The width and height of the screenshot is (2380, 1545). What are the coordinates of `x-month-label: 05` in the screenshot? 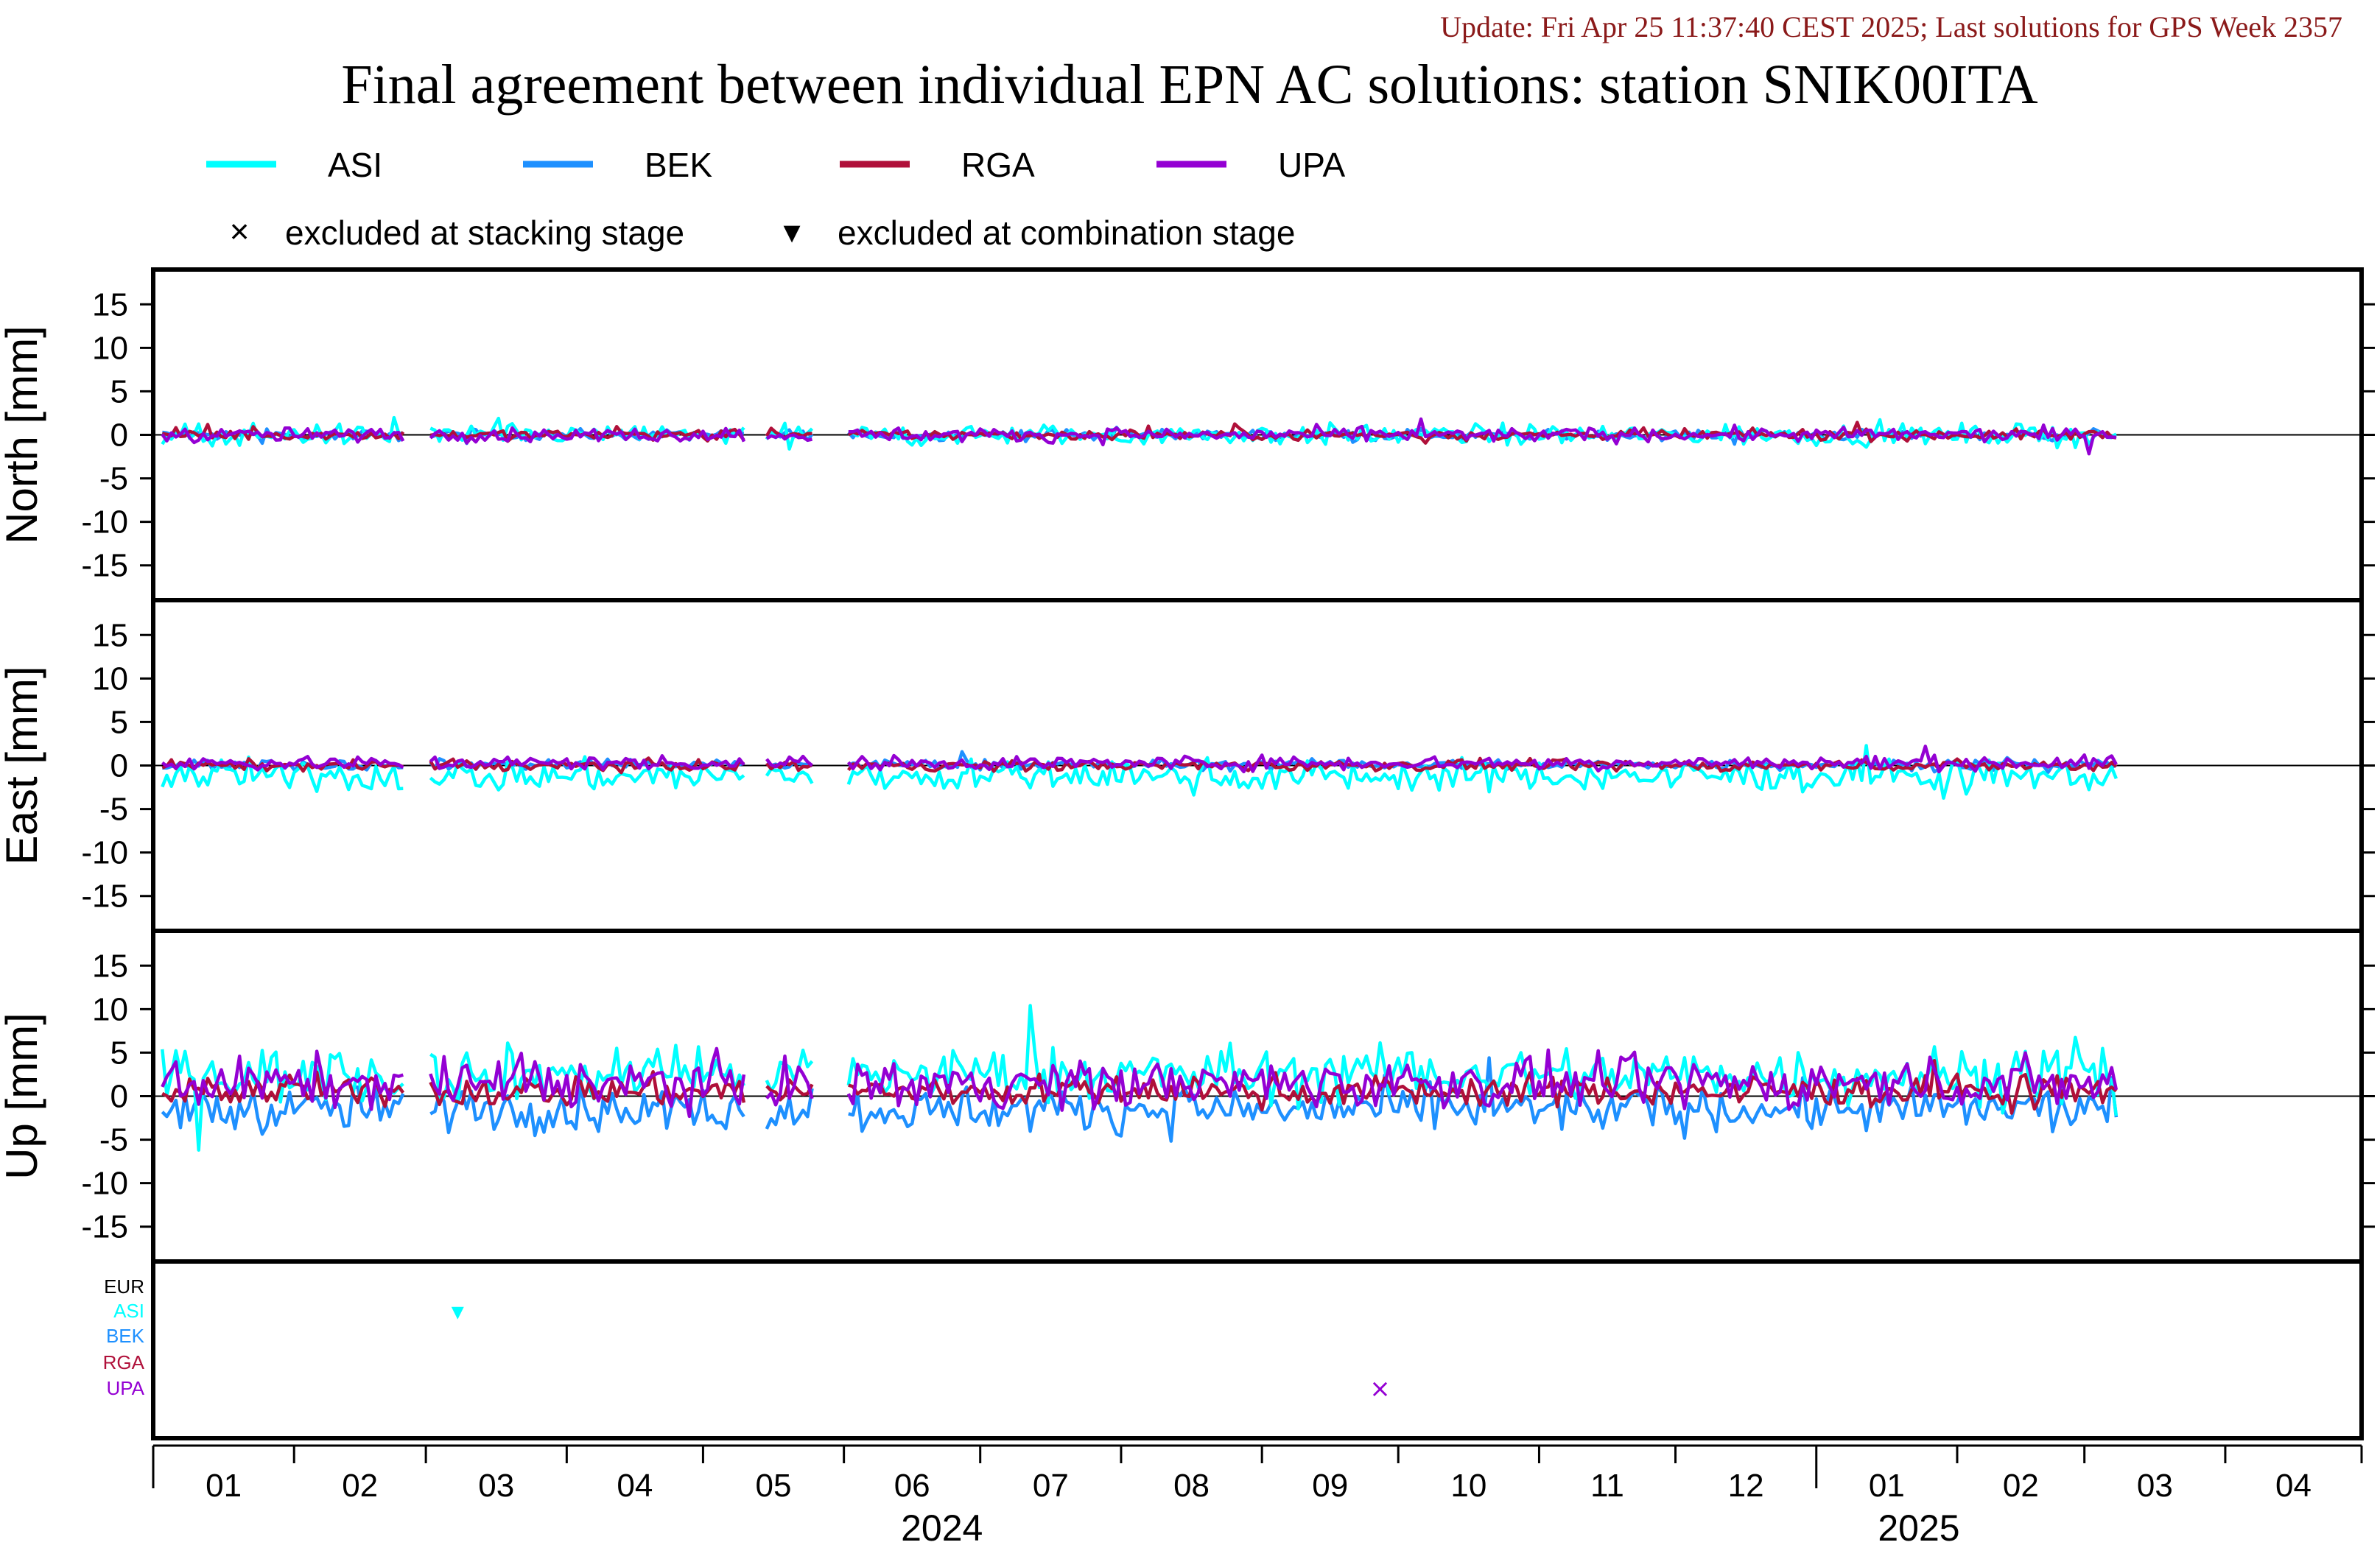 It's located at (774, 1486).